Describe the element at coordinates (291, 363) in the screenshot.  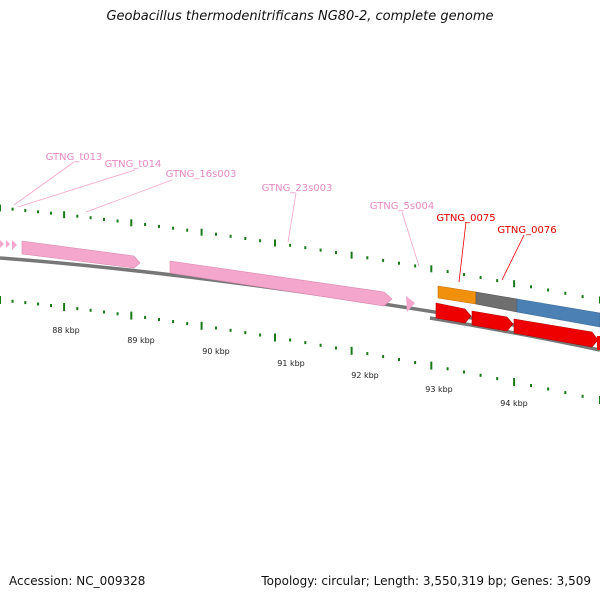
I see `kbp-label-91: 91 kbp` at that location.